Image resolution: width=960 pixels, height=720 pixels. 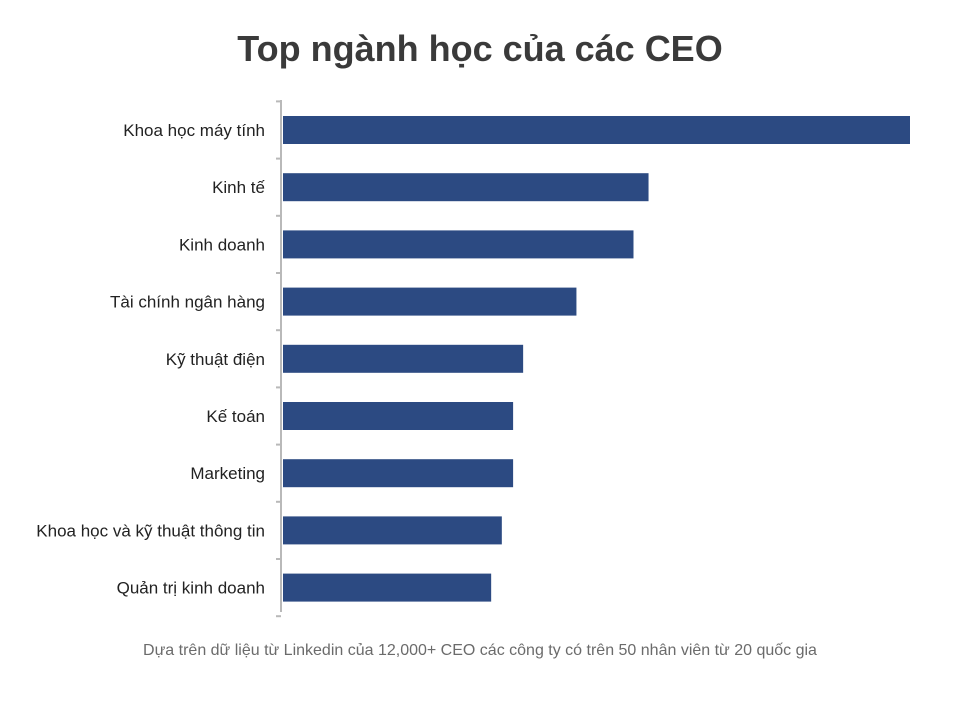 What do you see at coordinates (238, 187) in the screenshot?
I see `category-label: Kinh tế` at bounding box center [238, 187].